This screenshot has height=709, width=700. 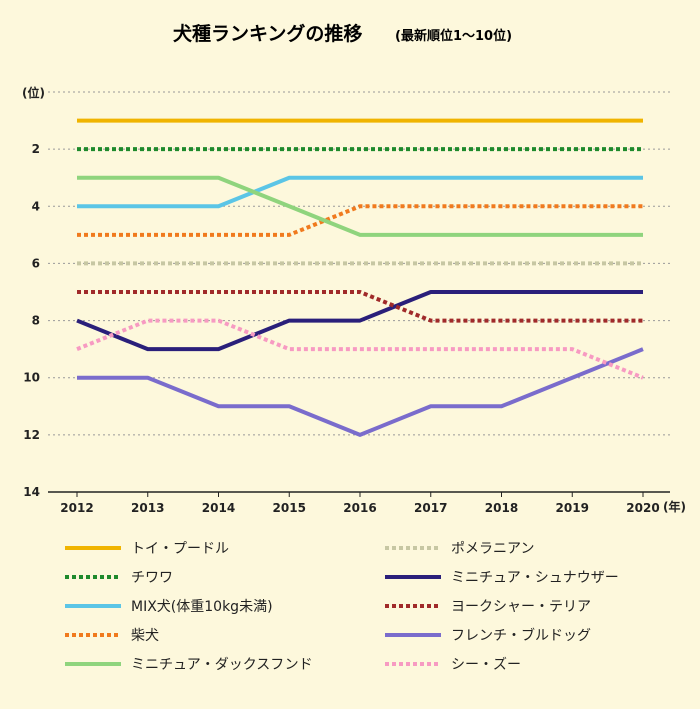 What do you see at coordinates (267, 33) in the screenshot?
I see `chart-title: 犬種ランキングの推移` at bounding box center [267, 33].